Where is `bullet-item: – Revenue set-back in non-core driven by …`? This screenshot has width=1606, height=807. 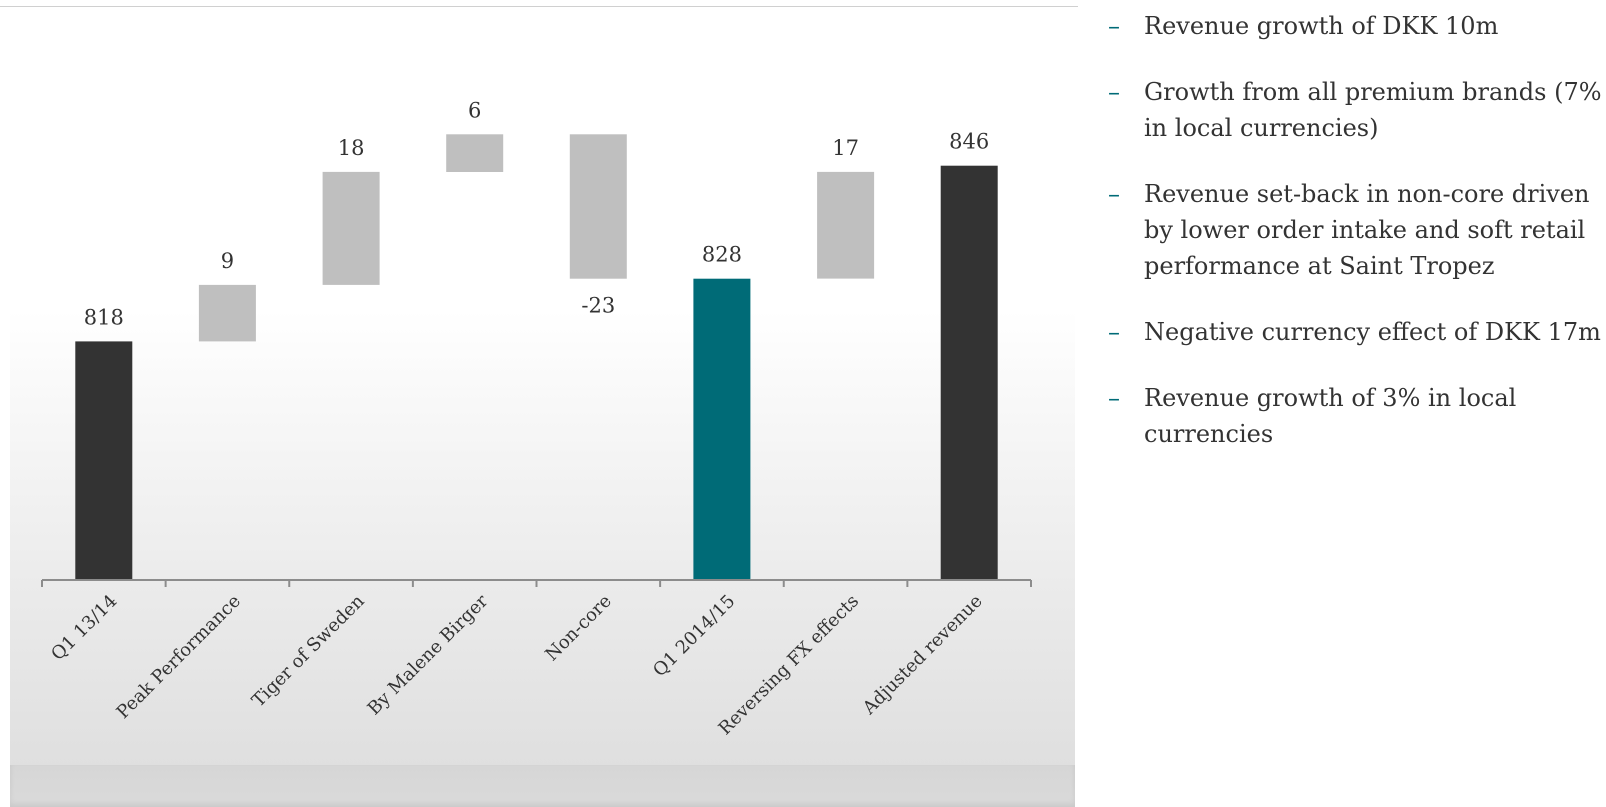 bullet-item: – Revenue set-back in non-core driven by … is located at coordinates (1355, 230).